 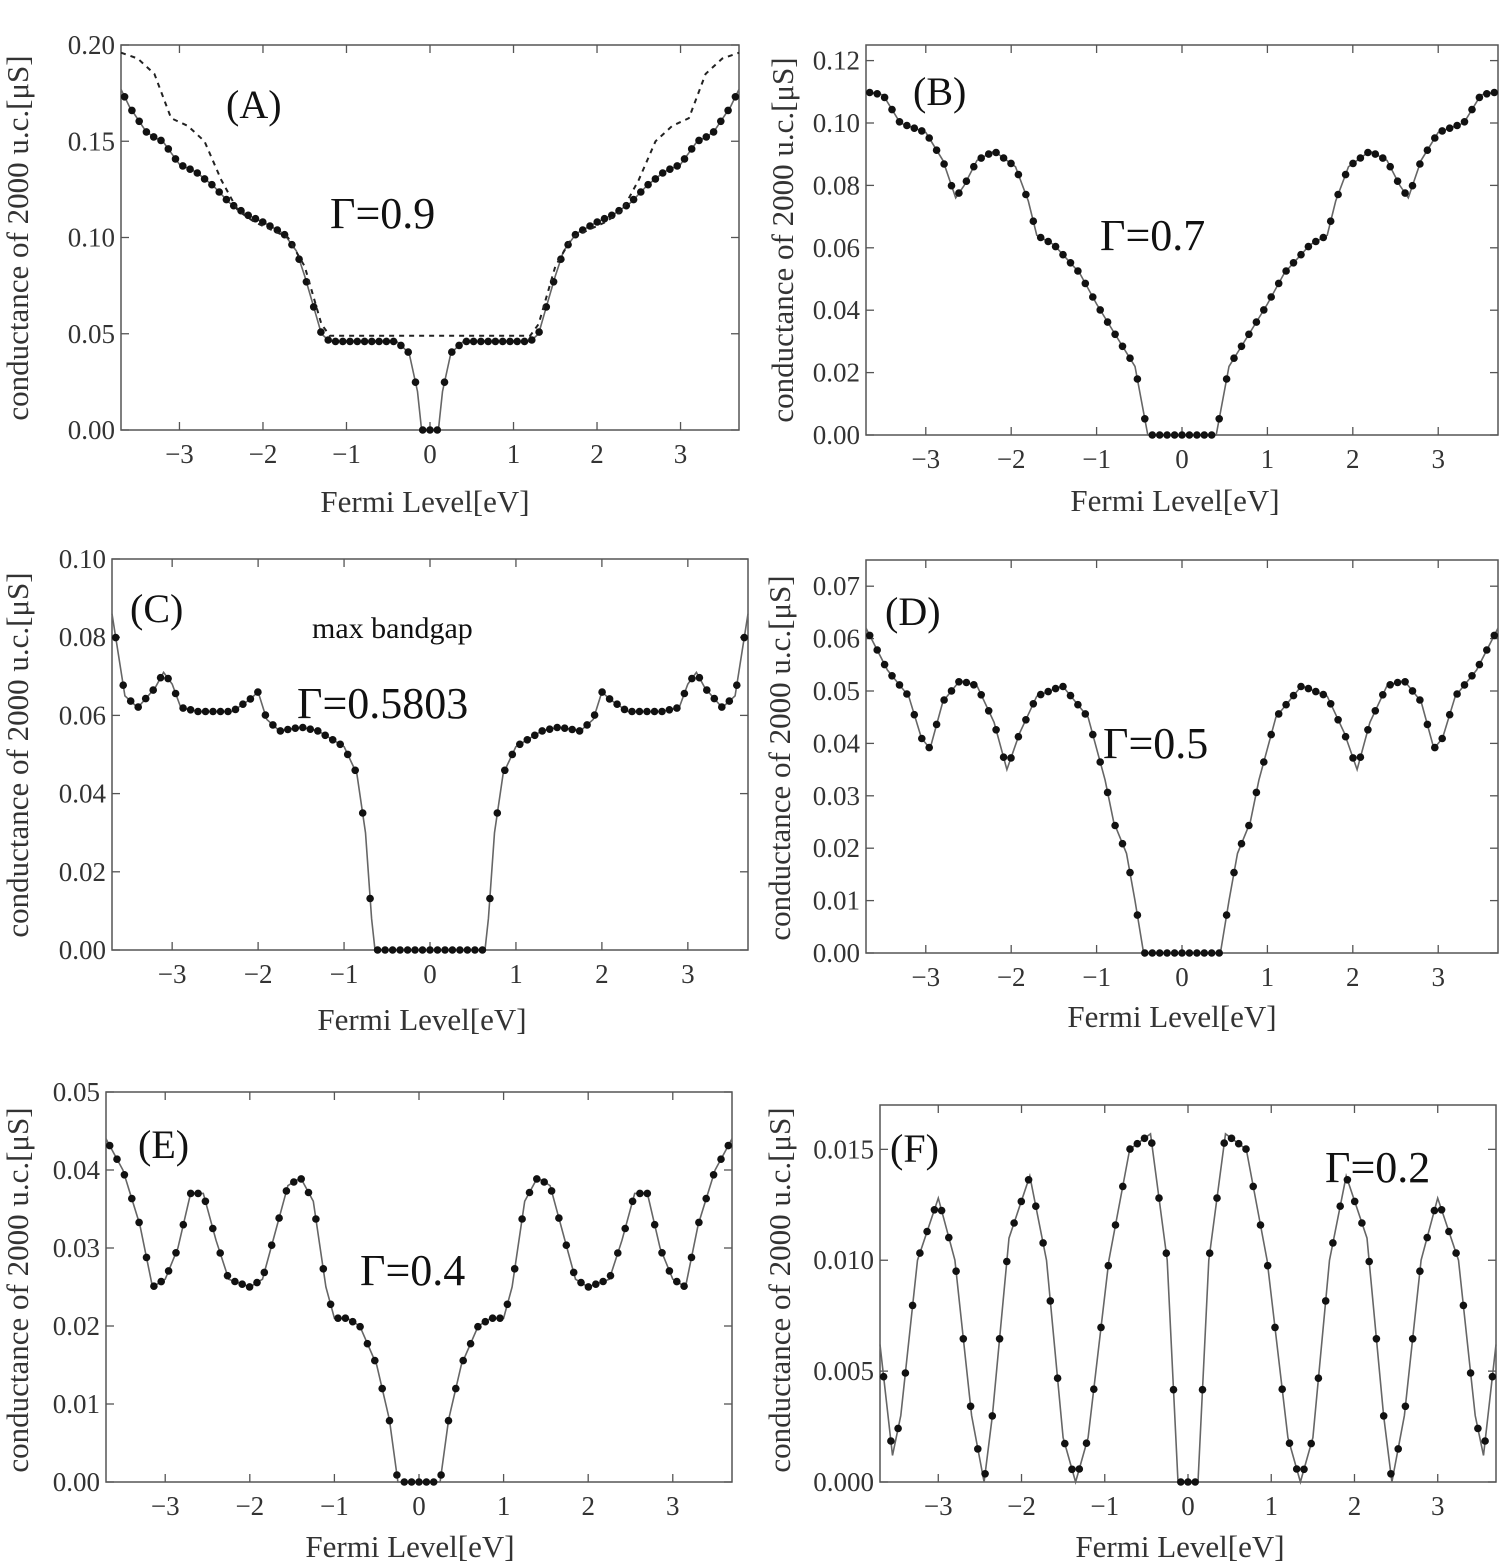 What do you see at coordinates (913, 611) in the screenshot?
I see `panel-label: (D)` at bounding box center [913, 611].